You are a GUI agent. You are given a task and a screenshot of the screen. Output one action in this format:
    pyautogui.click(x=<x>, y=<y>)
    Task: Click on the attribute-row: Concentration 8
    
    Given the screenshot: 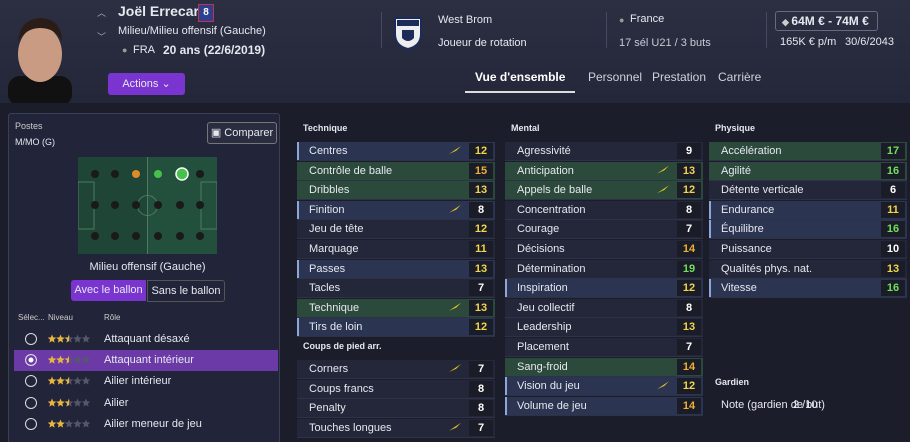 What is the action you would take?
    pyautogui.click(x=604, y=210)
    